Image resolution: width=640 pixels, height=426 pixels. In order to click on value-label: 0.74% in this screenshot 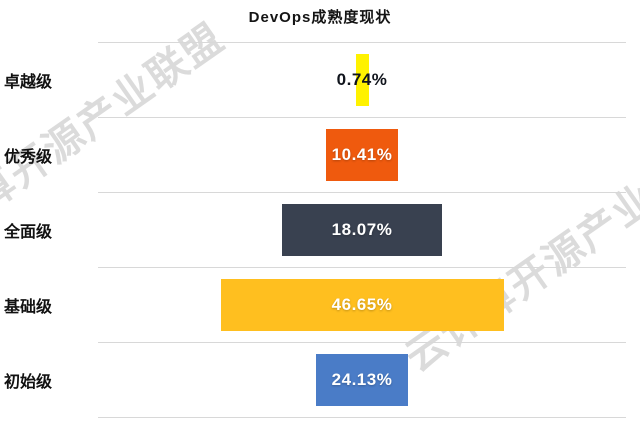, I will do `click(362, 79)`.